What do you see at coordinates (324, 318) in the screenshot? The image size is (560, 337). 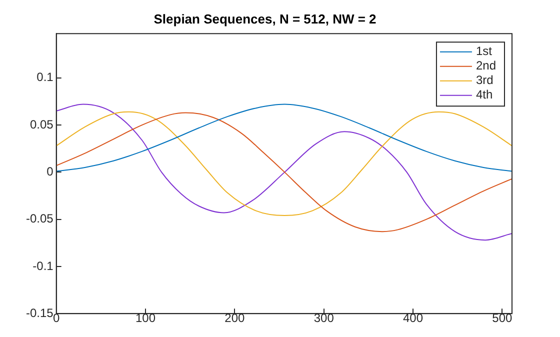 I see `x-tick-label: 300` at bounding box center [324, 318].